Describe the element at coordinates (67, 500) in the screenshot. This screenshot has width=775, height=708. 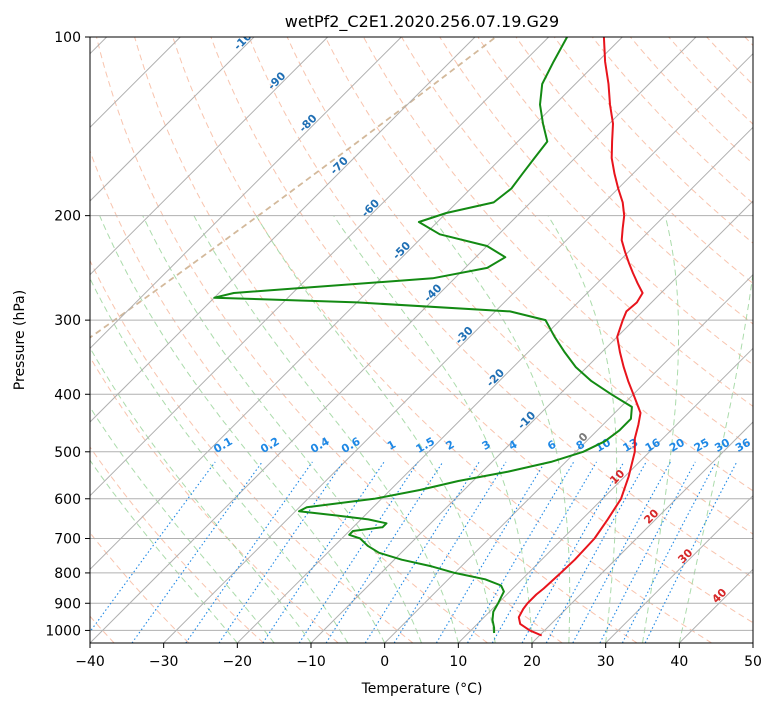
I see `y-tick-label: 600` at that location.